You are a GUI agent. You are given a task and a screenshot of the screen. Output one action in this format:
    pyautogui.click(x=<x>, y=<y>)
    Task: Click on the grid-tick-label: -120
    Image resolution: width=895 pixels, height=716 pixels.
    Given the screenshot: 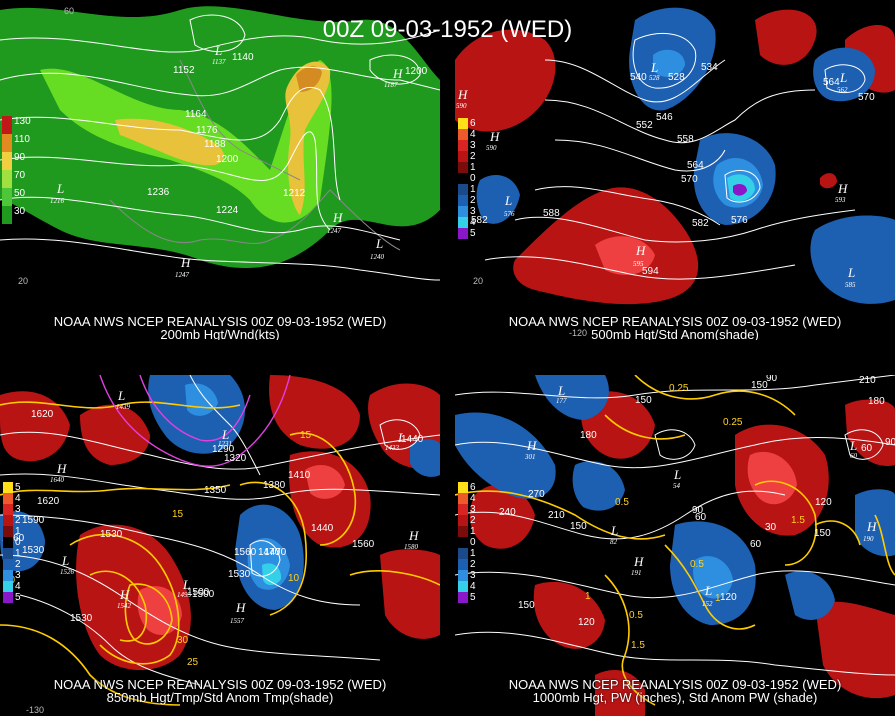 What is the action you would take?
    pyautogui.click(x=578, y=333)
    